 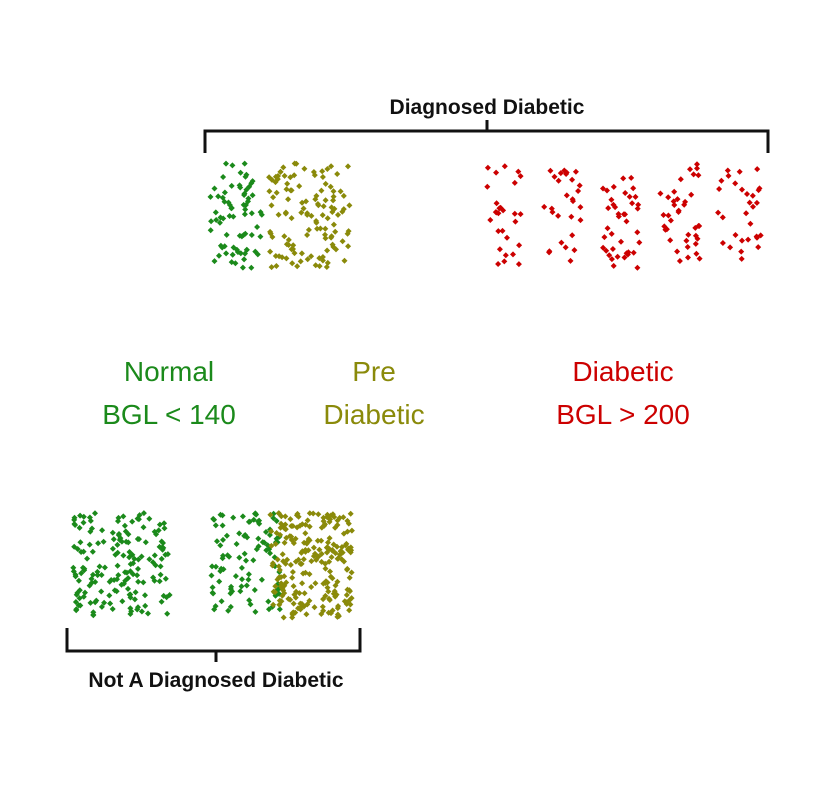 What do you see at coordinates (621, 222) in the screenshot?
I see `diagnosed-diabetic-3-points` at bounding box center [621, 222].